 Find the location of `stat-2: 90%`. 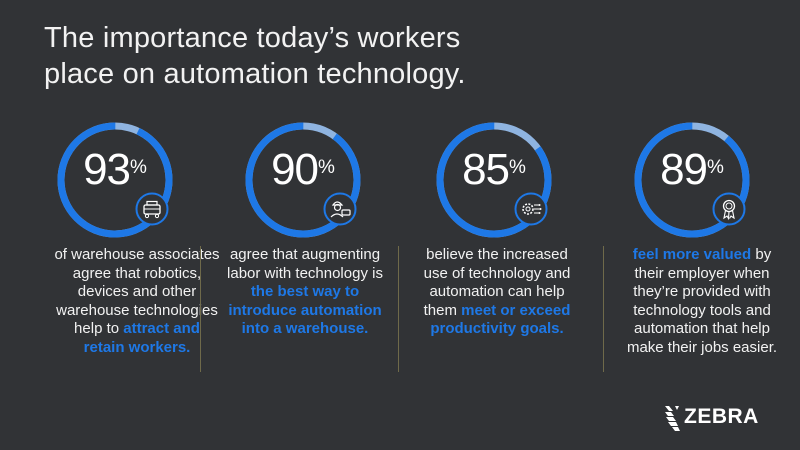

stat-2: 90% is located at coordinates (318, 179).